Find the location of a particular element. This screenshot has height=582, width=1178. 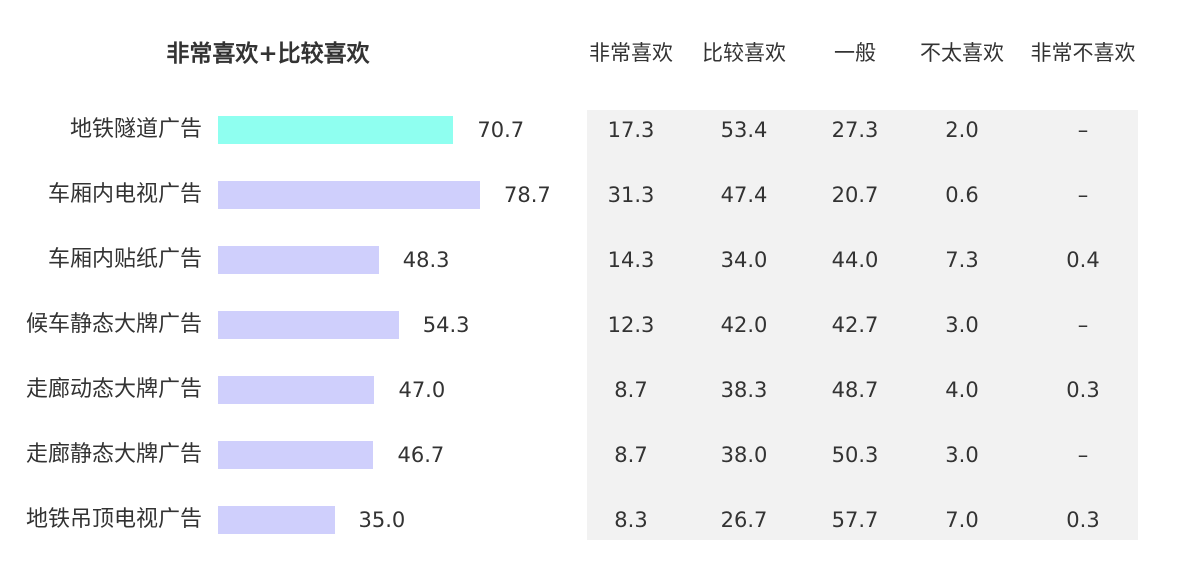

bar-value-label: 54.3 is located at coordinates (446, 325).